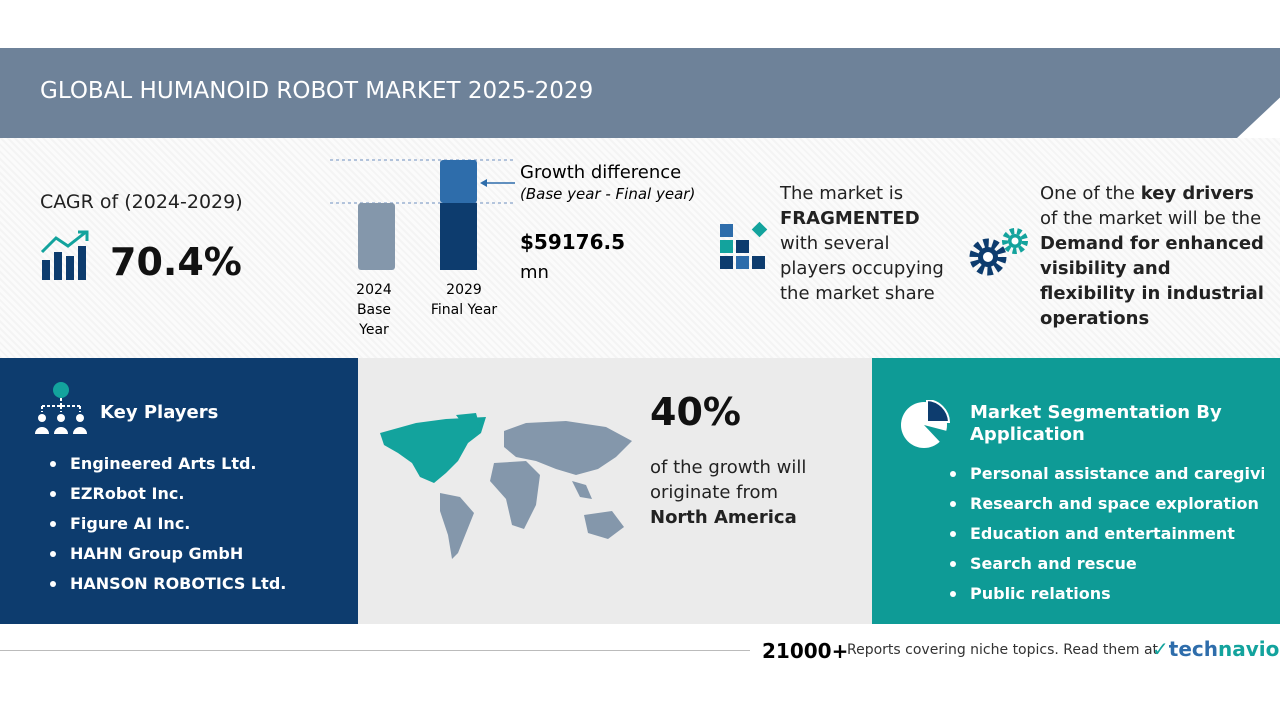  Describe the element at coordinates (64, 255) in the screenshot. I see `growth-icon` at that location.